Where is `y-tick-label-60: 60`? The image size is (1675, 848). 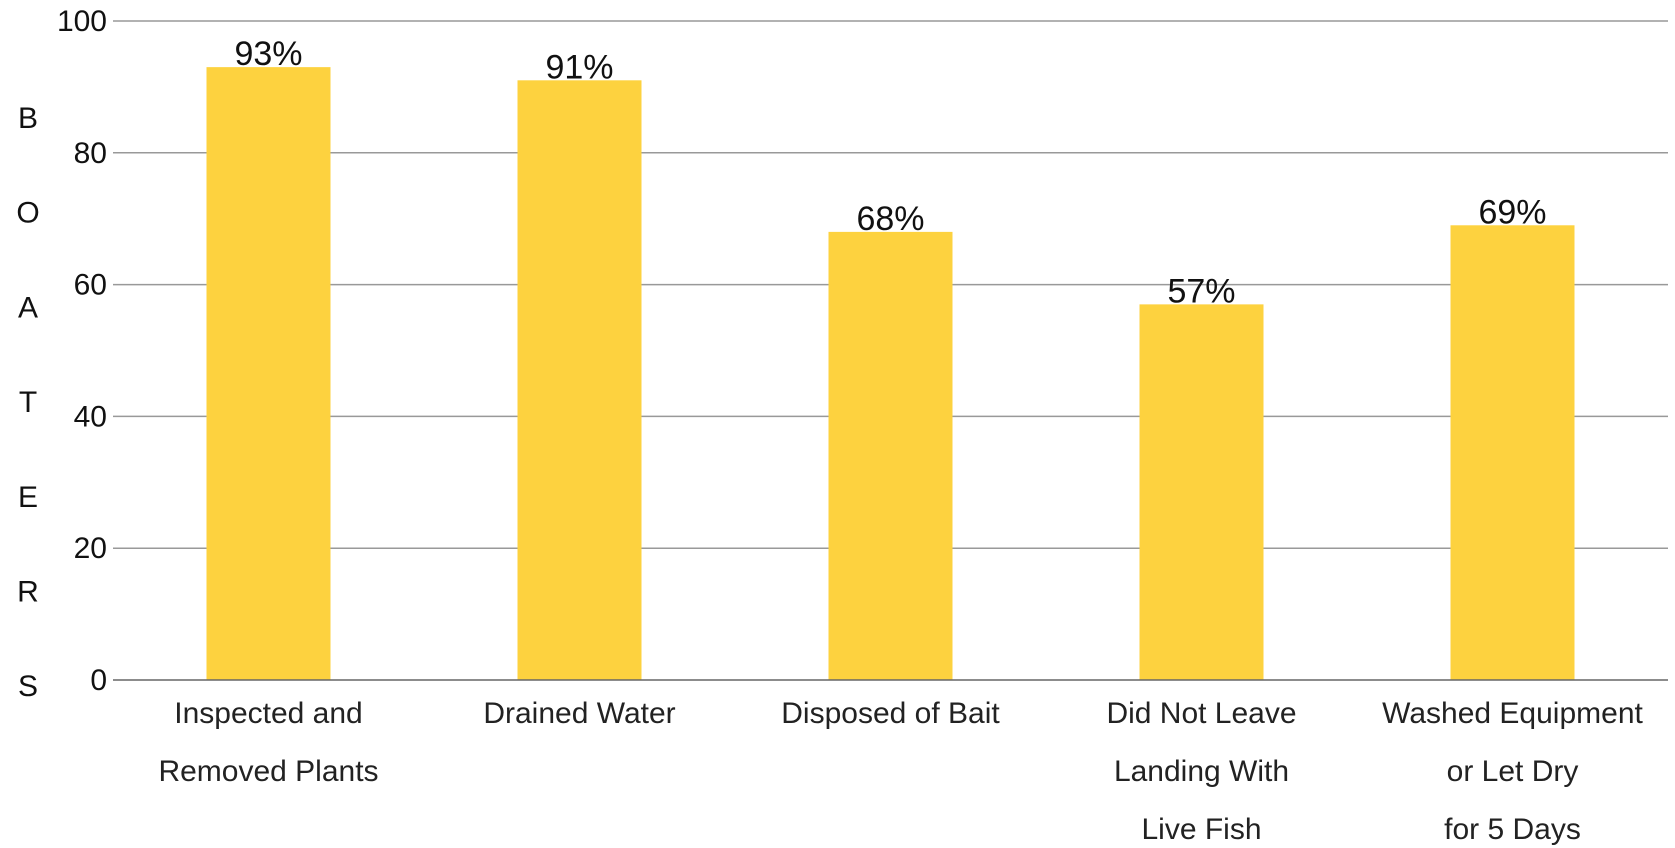 y-tick-label-60: 60 is located at coordinates (90, 285).